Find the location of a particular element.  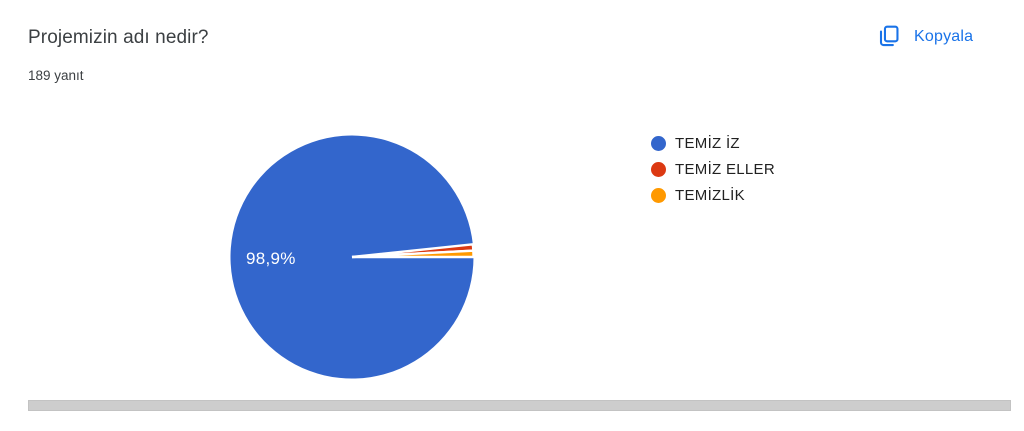

copy-icon is located at coordinates (888, 36).